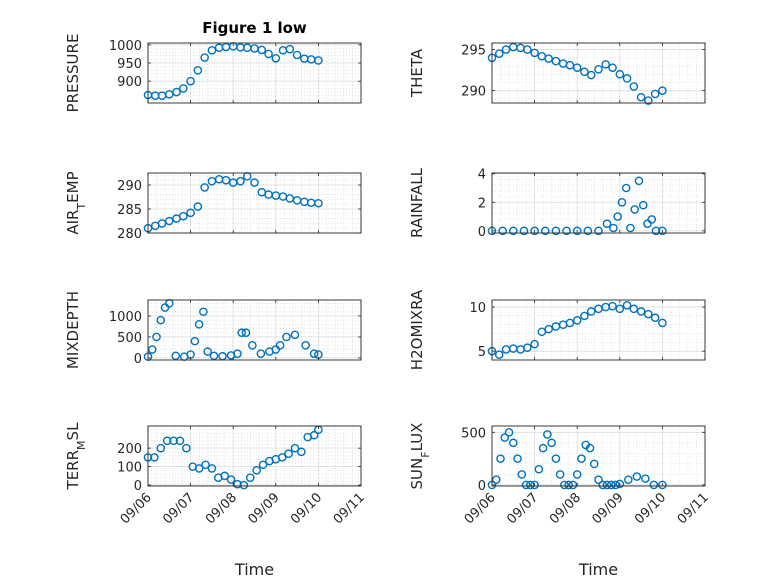  Describe the element at coordinates (608, 508) in the screenshot. I see `subplot-8-xtick-label: 09/09` at that location.